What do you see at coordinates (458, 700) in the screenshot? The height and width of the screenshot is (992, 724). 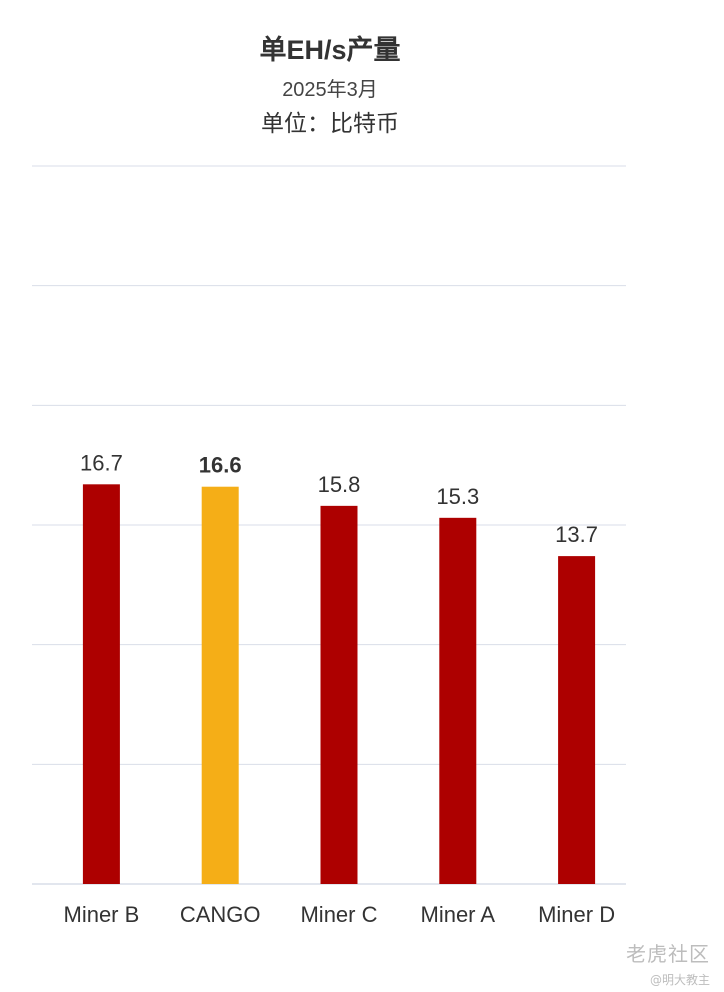 I see `bar-miner-a` at bounding box center [458, 700].